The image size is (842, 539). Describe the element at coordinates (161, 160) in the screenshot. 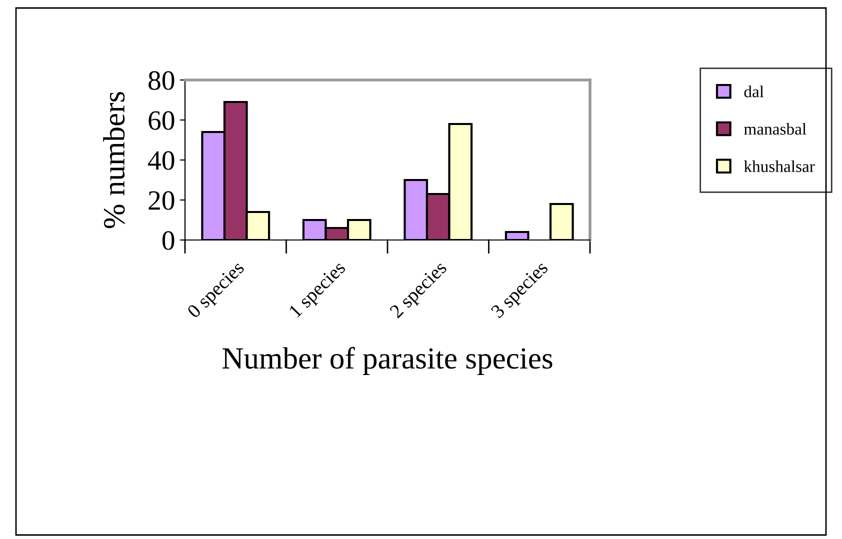

I see `y-tick-label: 40` at that location.